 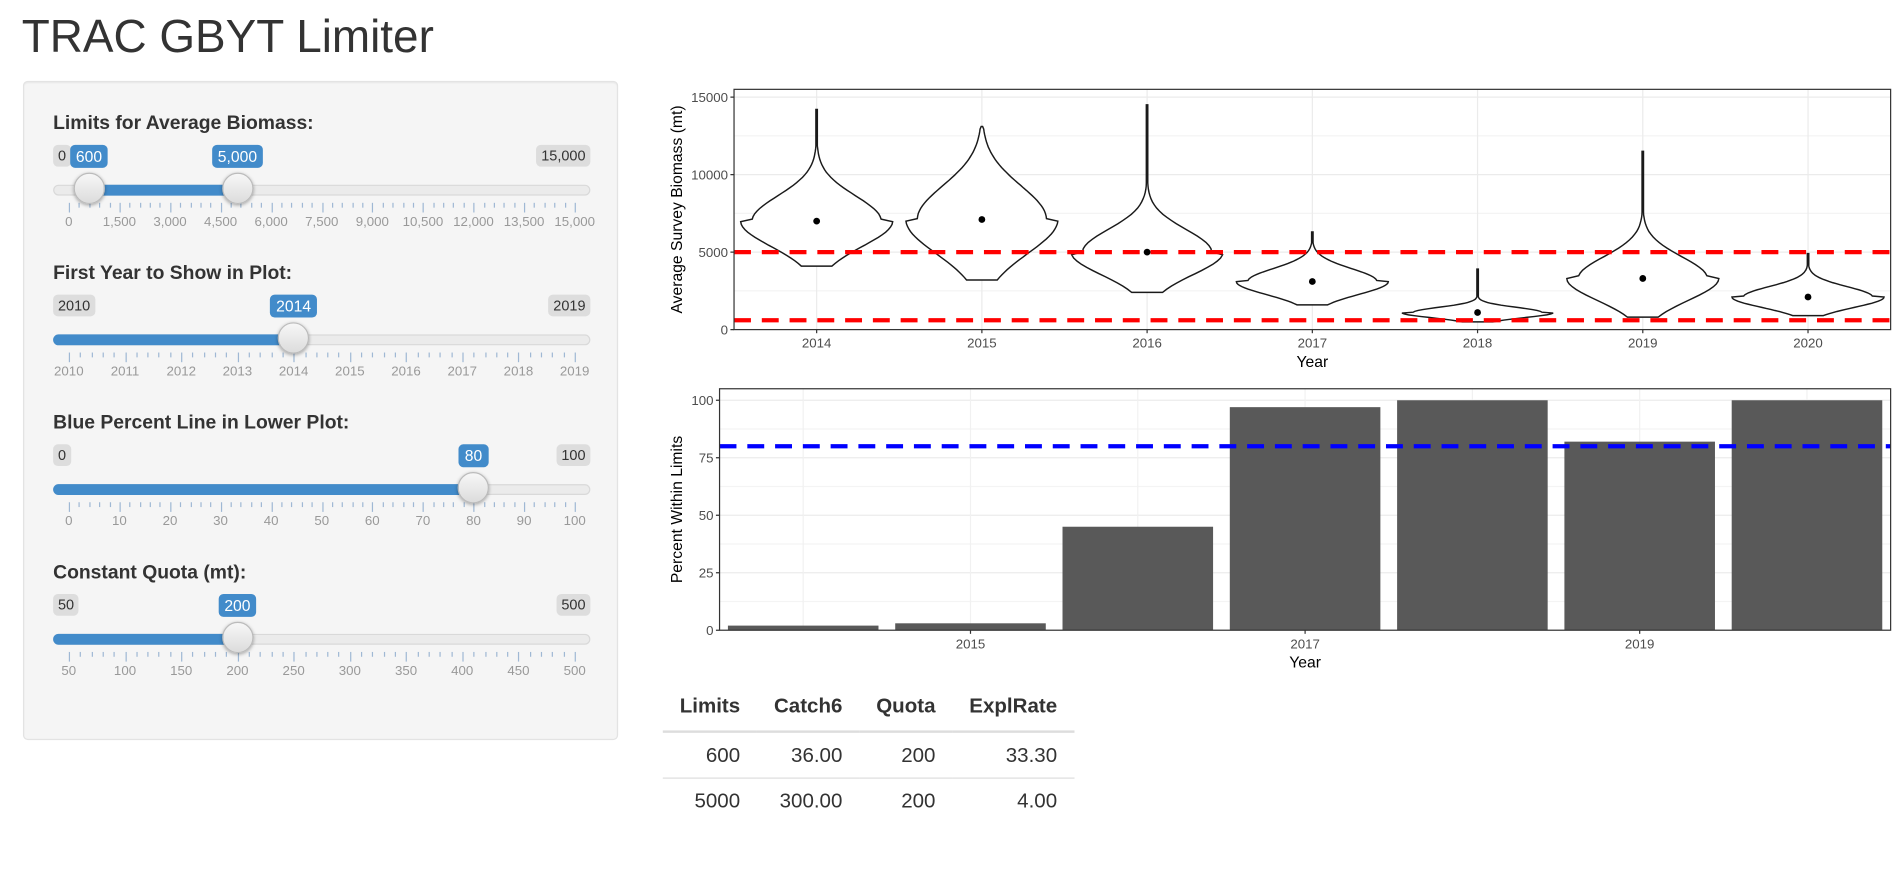 What do you see at coordinates (322, 222) in the screenshot?
I see `slider-tick-label: 7,500` at bounding box center [322, 222].